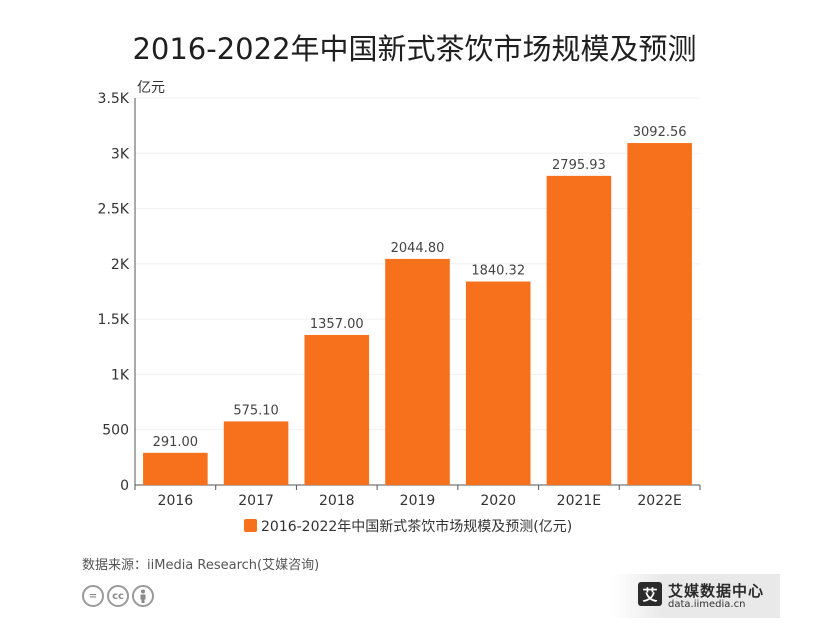 The width and height of the screenshot is (829, 629). Describe the element at coordinates (579, 165) in the screenshot. I see `data-label: 2795.93` at that location.